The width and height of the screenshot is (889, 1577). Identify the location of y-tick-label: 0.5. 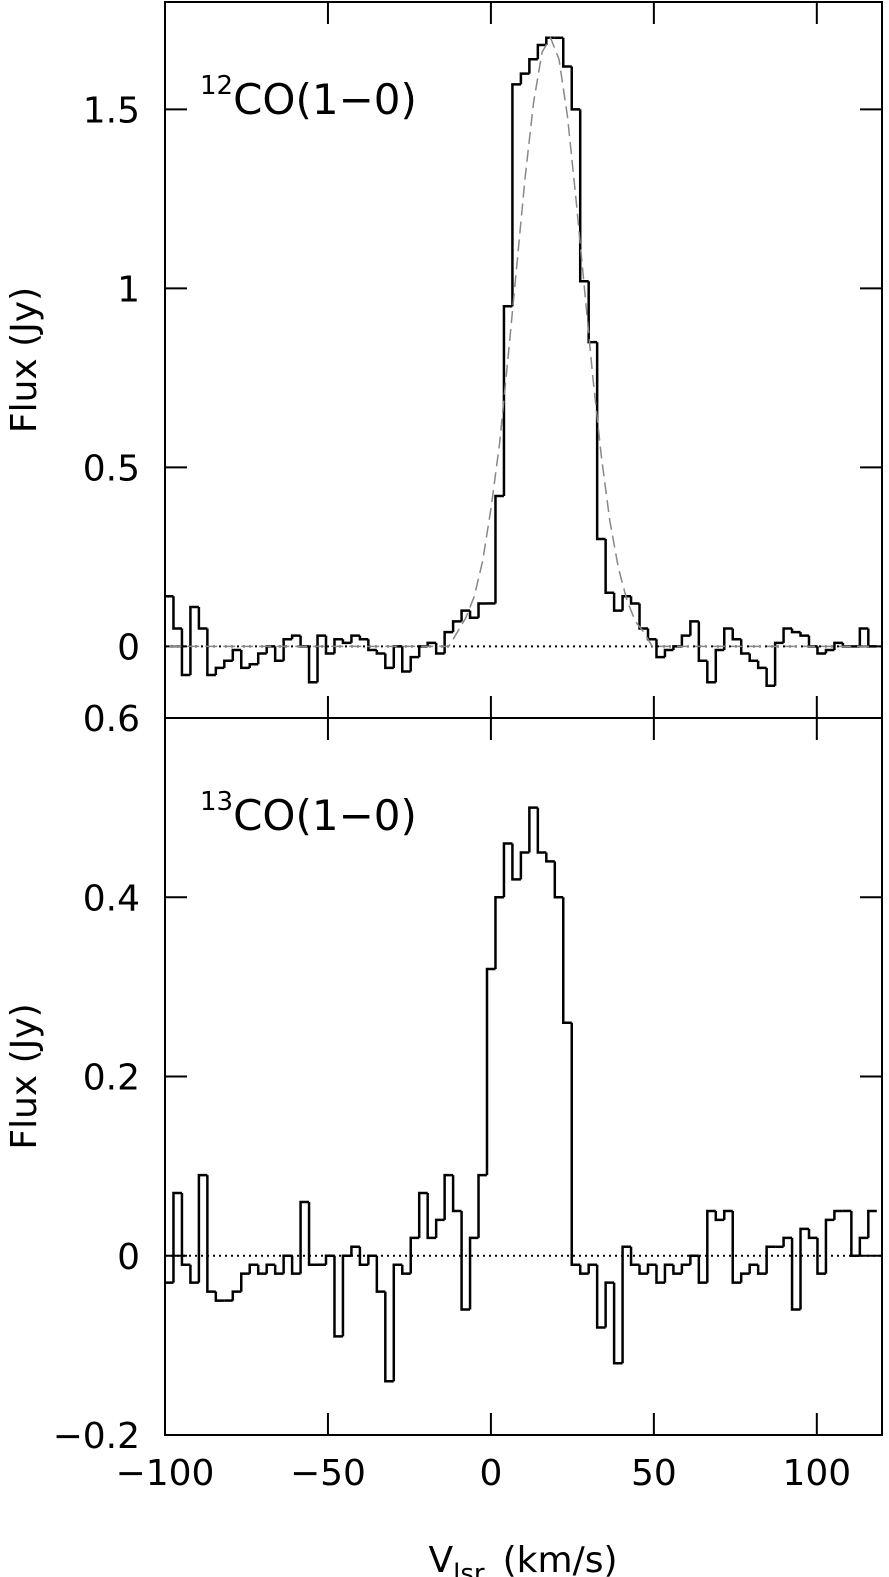
(111, 468).